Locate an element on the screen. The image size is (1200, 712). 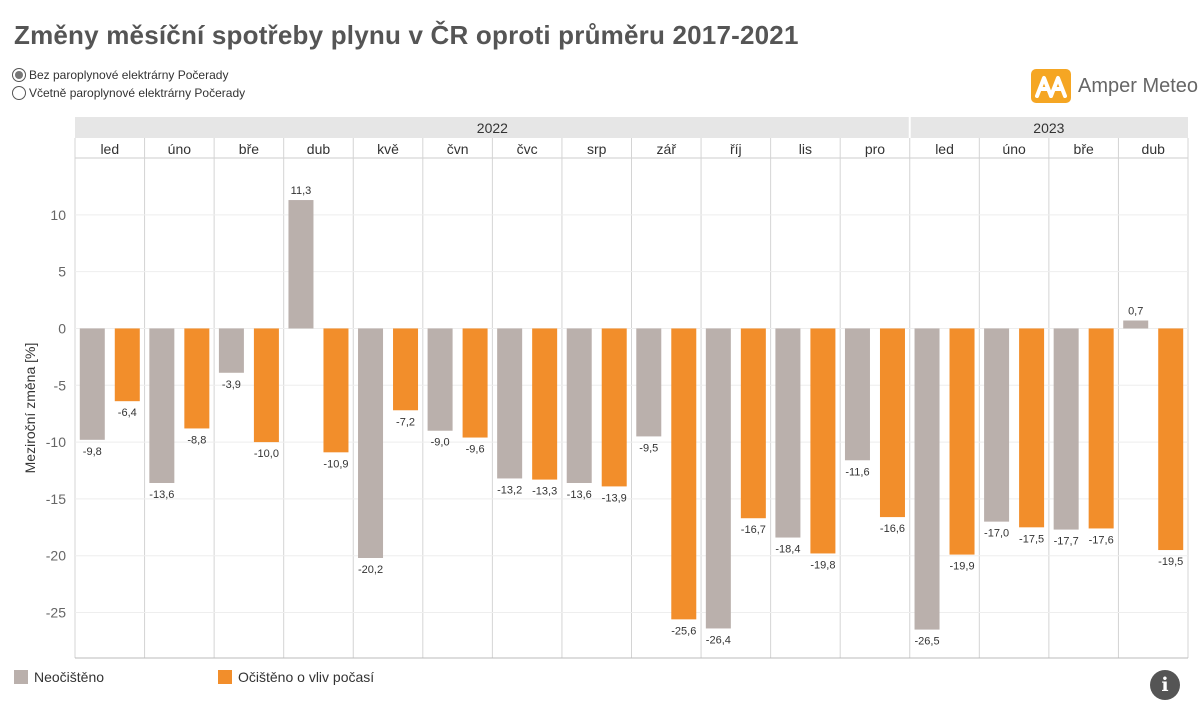
data-label: -26,5 is located at coordinates (926, 642).